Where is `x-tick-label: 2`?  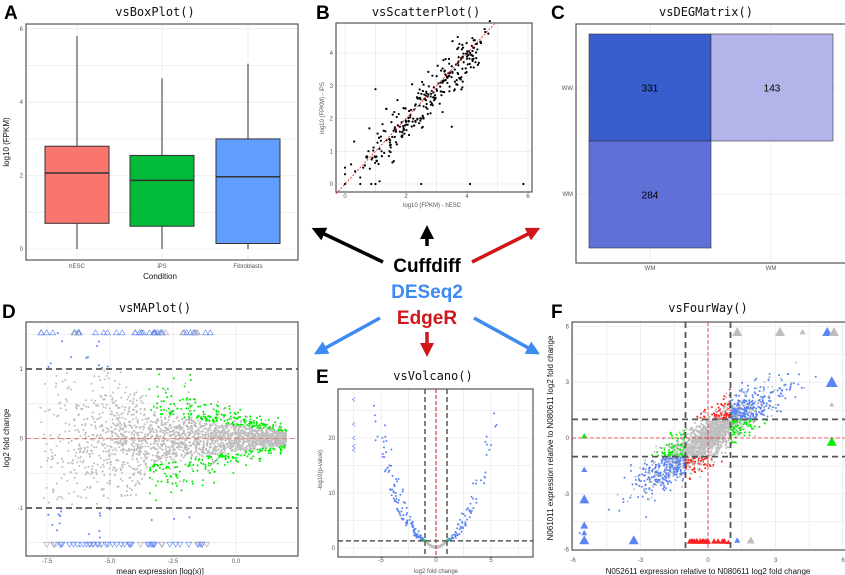
x-tick-label: 2 is located at coordinates (406, 197).